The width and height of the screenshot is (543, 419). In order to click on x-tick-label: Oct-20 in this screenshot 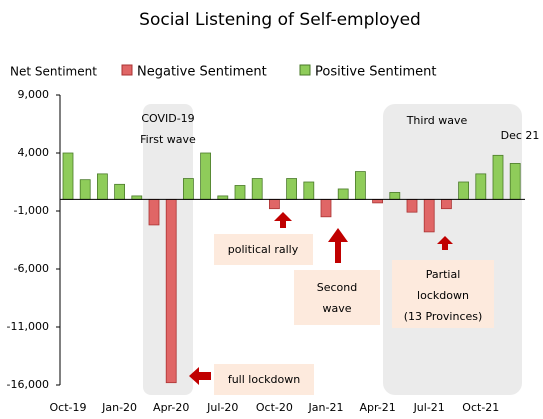, I will do `click(274, 407)`.